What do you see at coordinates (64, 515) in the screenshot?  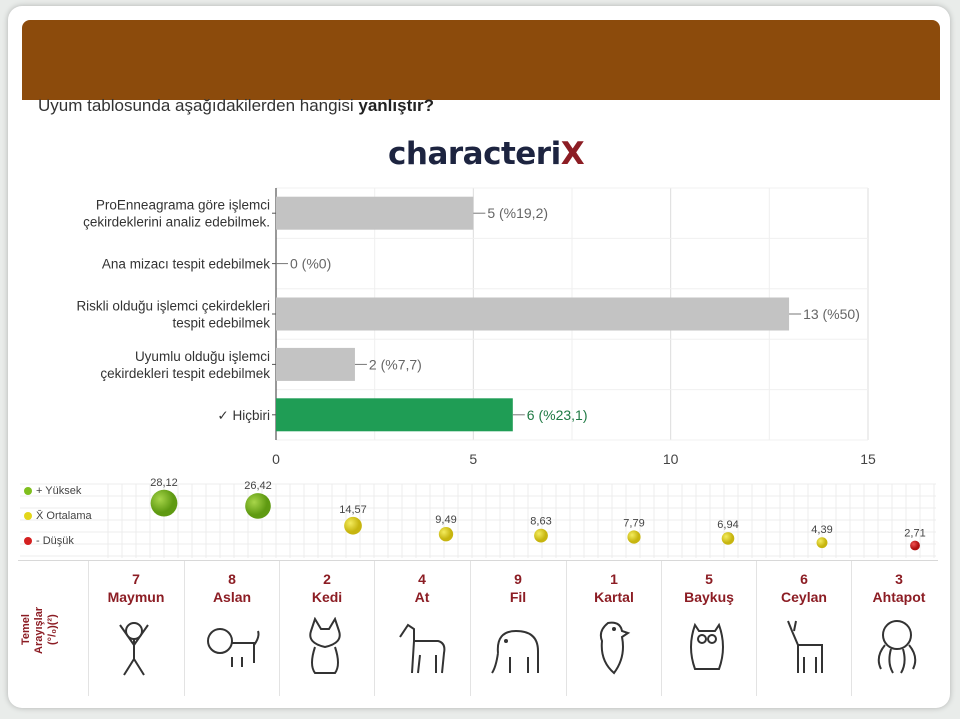 I see `legend-label-mid: X̄ Ortalama` at bounding box center [64, 515].